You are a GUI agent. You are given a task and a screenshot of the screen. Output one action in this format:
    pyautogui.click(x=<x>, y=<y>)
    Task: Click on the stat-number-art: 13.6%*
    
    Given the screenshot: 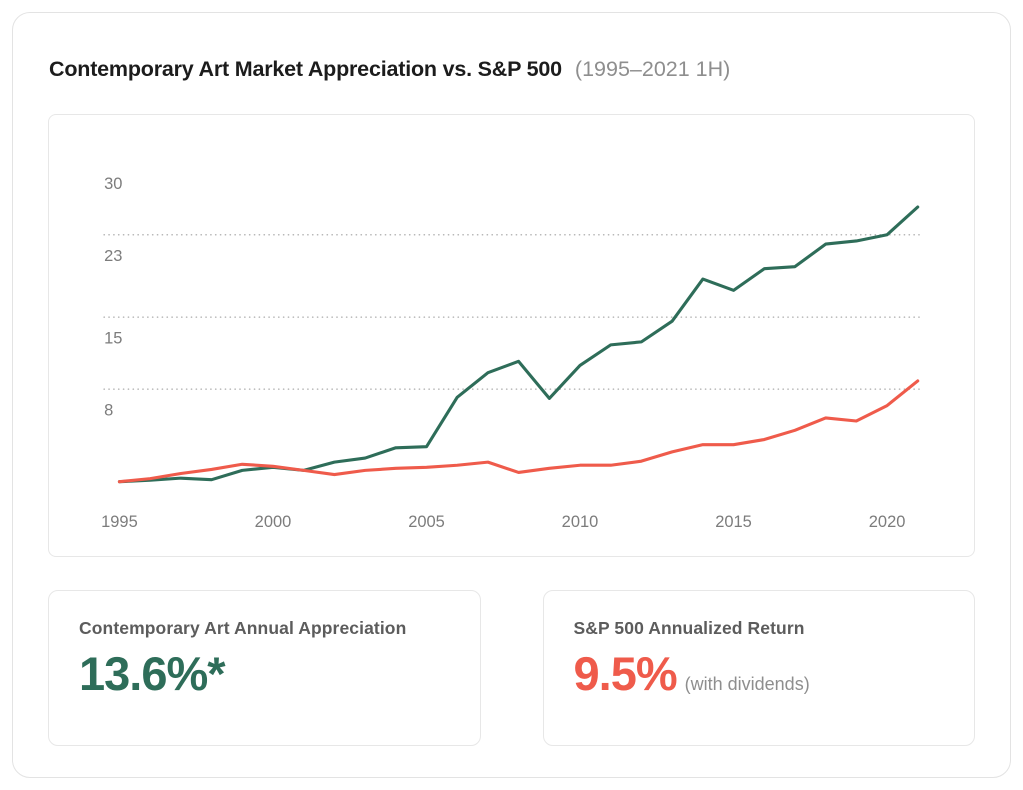 What is the action you would take?
    pyautogui.click(x=152, y=673)
    